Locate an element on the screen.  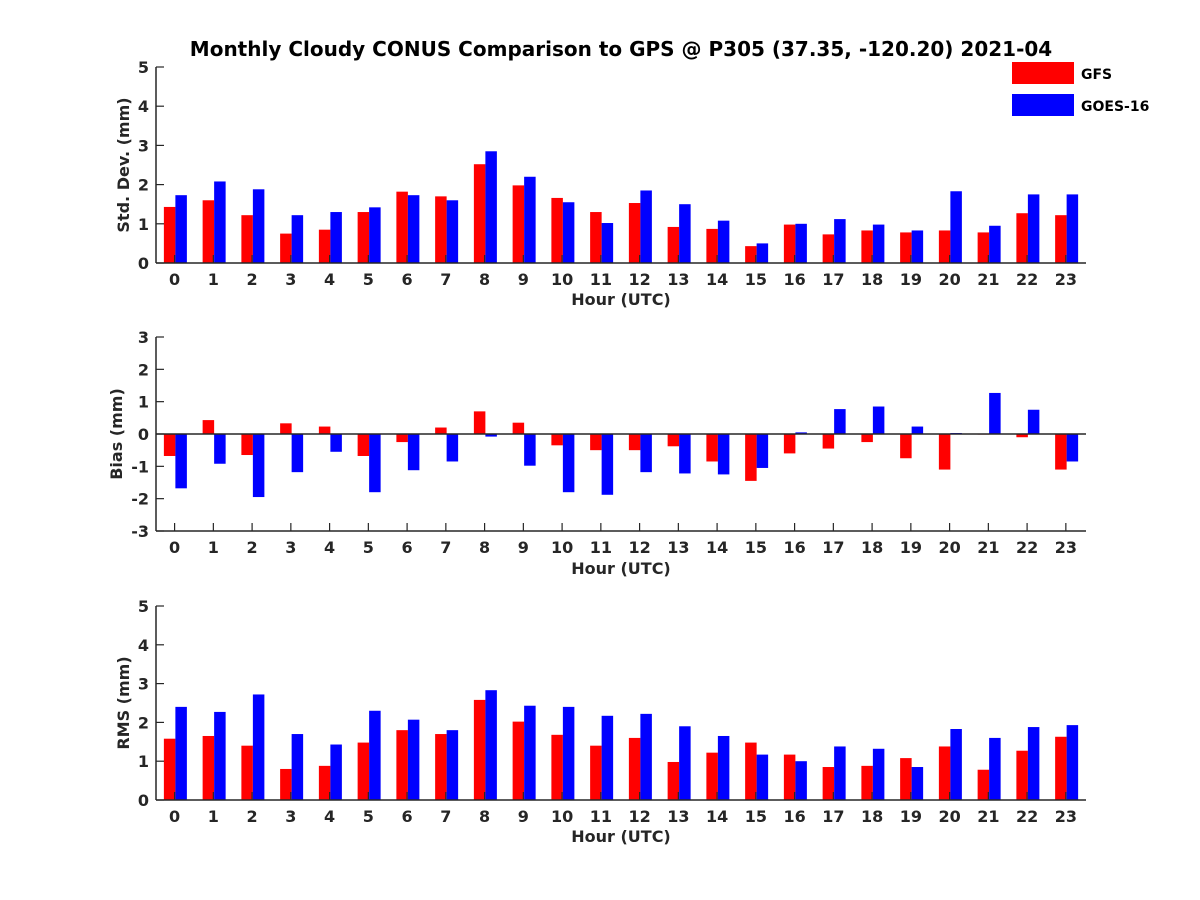
y-tick-label: -3 is located at coordinates (140, 531).